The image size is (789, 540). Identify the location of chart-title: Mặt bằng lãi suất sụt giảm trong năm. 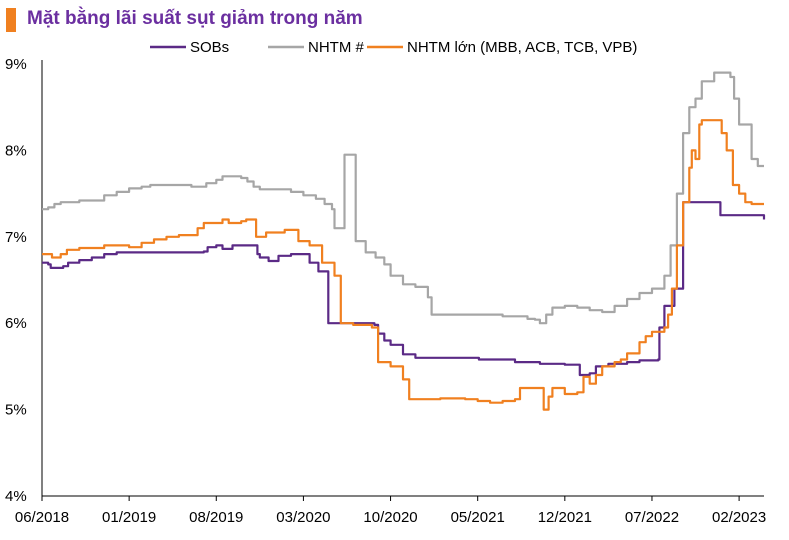
(195, 18).